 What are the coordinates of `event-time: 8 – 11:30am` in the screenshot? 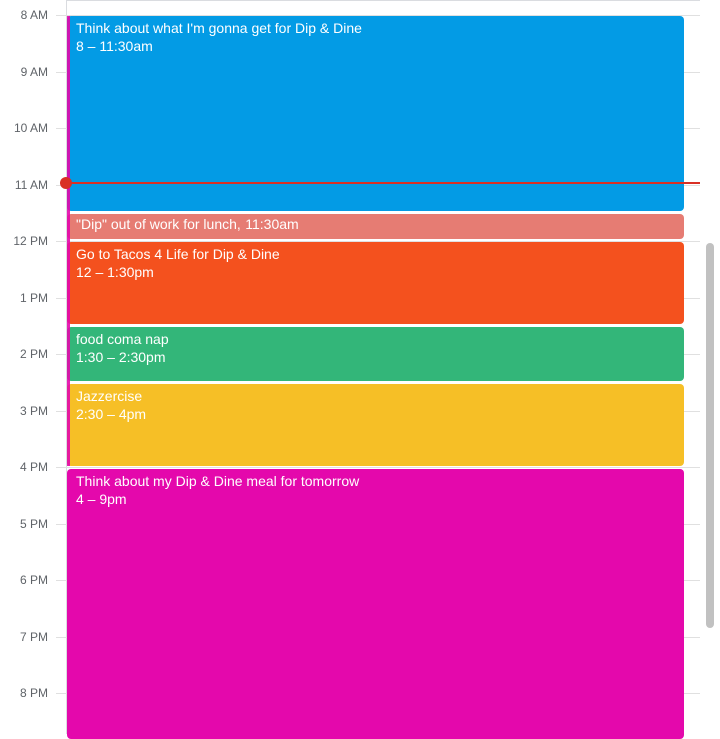 It's located at (114, 46).